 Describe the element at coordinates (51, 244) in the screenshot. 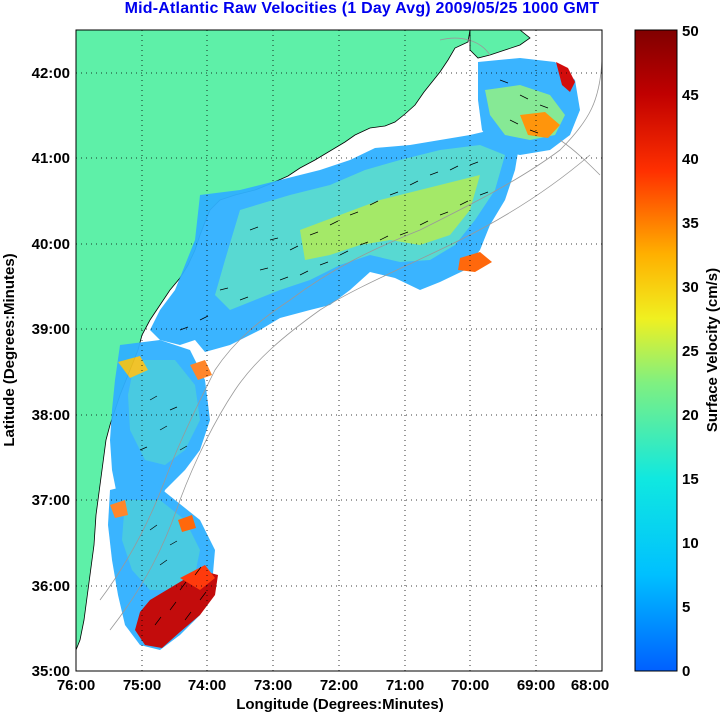

I see `y-tick-label: 40:00` at that location.